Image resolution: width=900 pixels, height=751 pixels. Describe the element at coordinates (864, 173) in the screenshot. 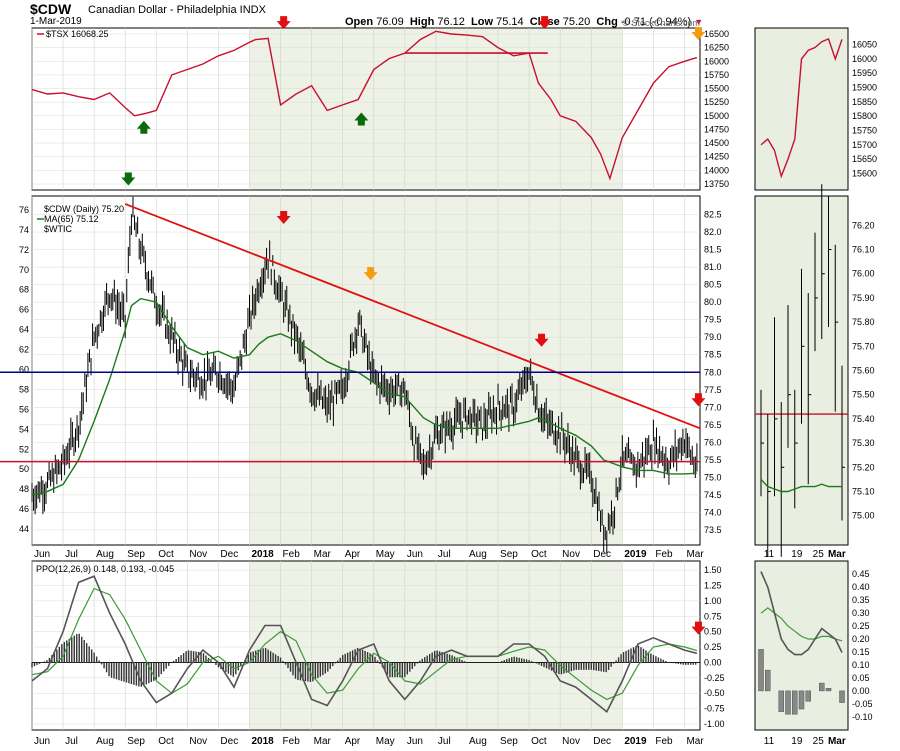

I see `zoom-tsx-y-tick-label: 15600` at that location.